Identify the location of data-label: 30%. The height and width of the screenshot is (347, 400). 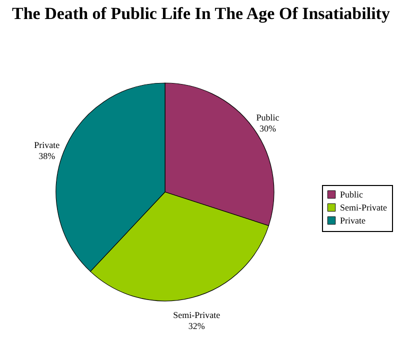
(267, 128).